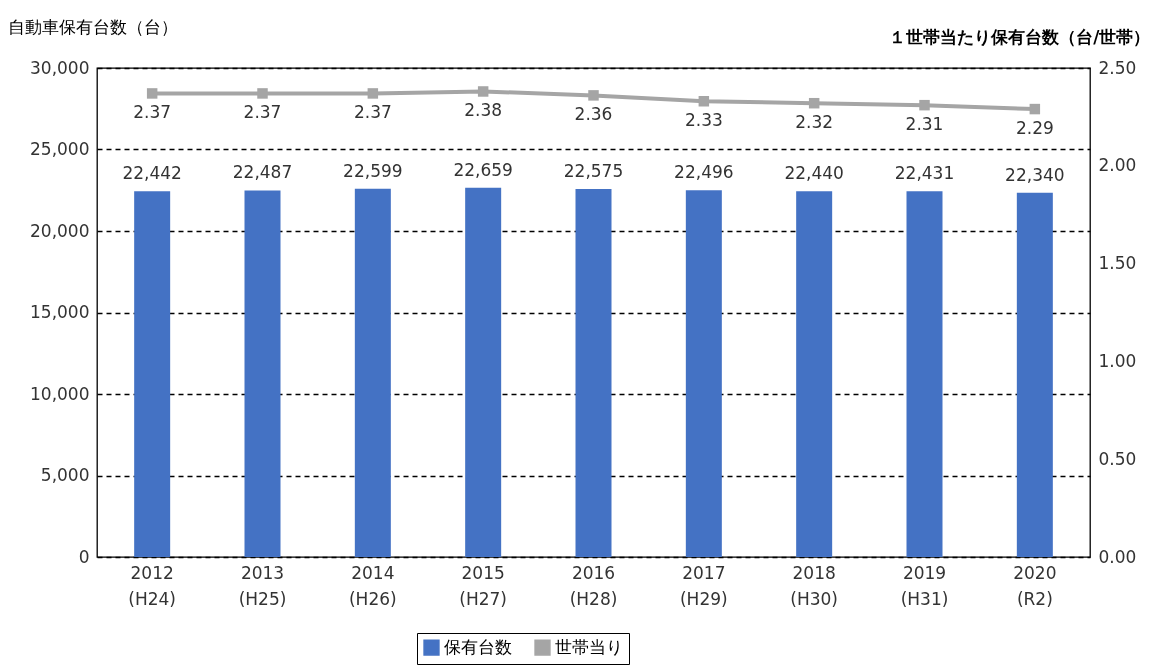  I want to click on x-tick-label: 2014 (H26), so click(372, 585).